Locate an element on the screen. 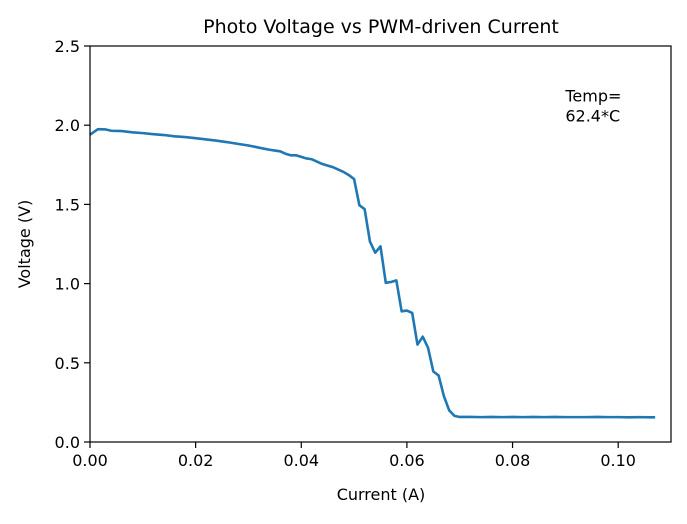 The width and height of the screenshot is (687, 524). x-tick-label: 0.10 is located at coordinates (618, 460).